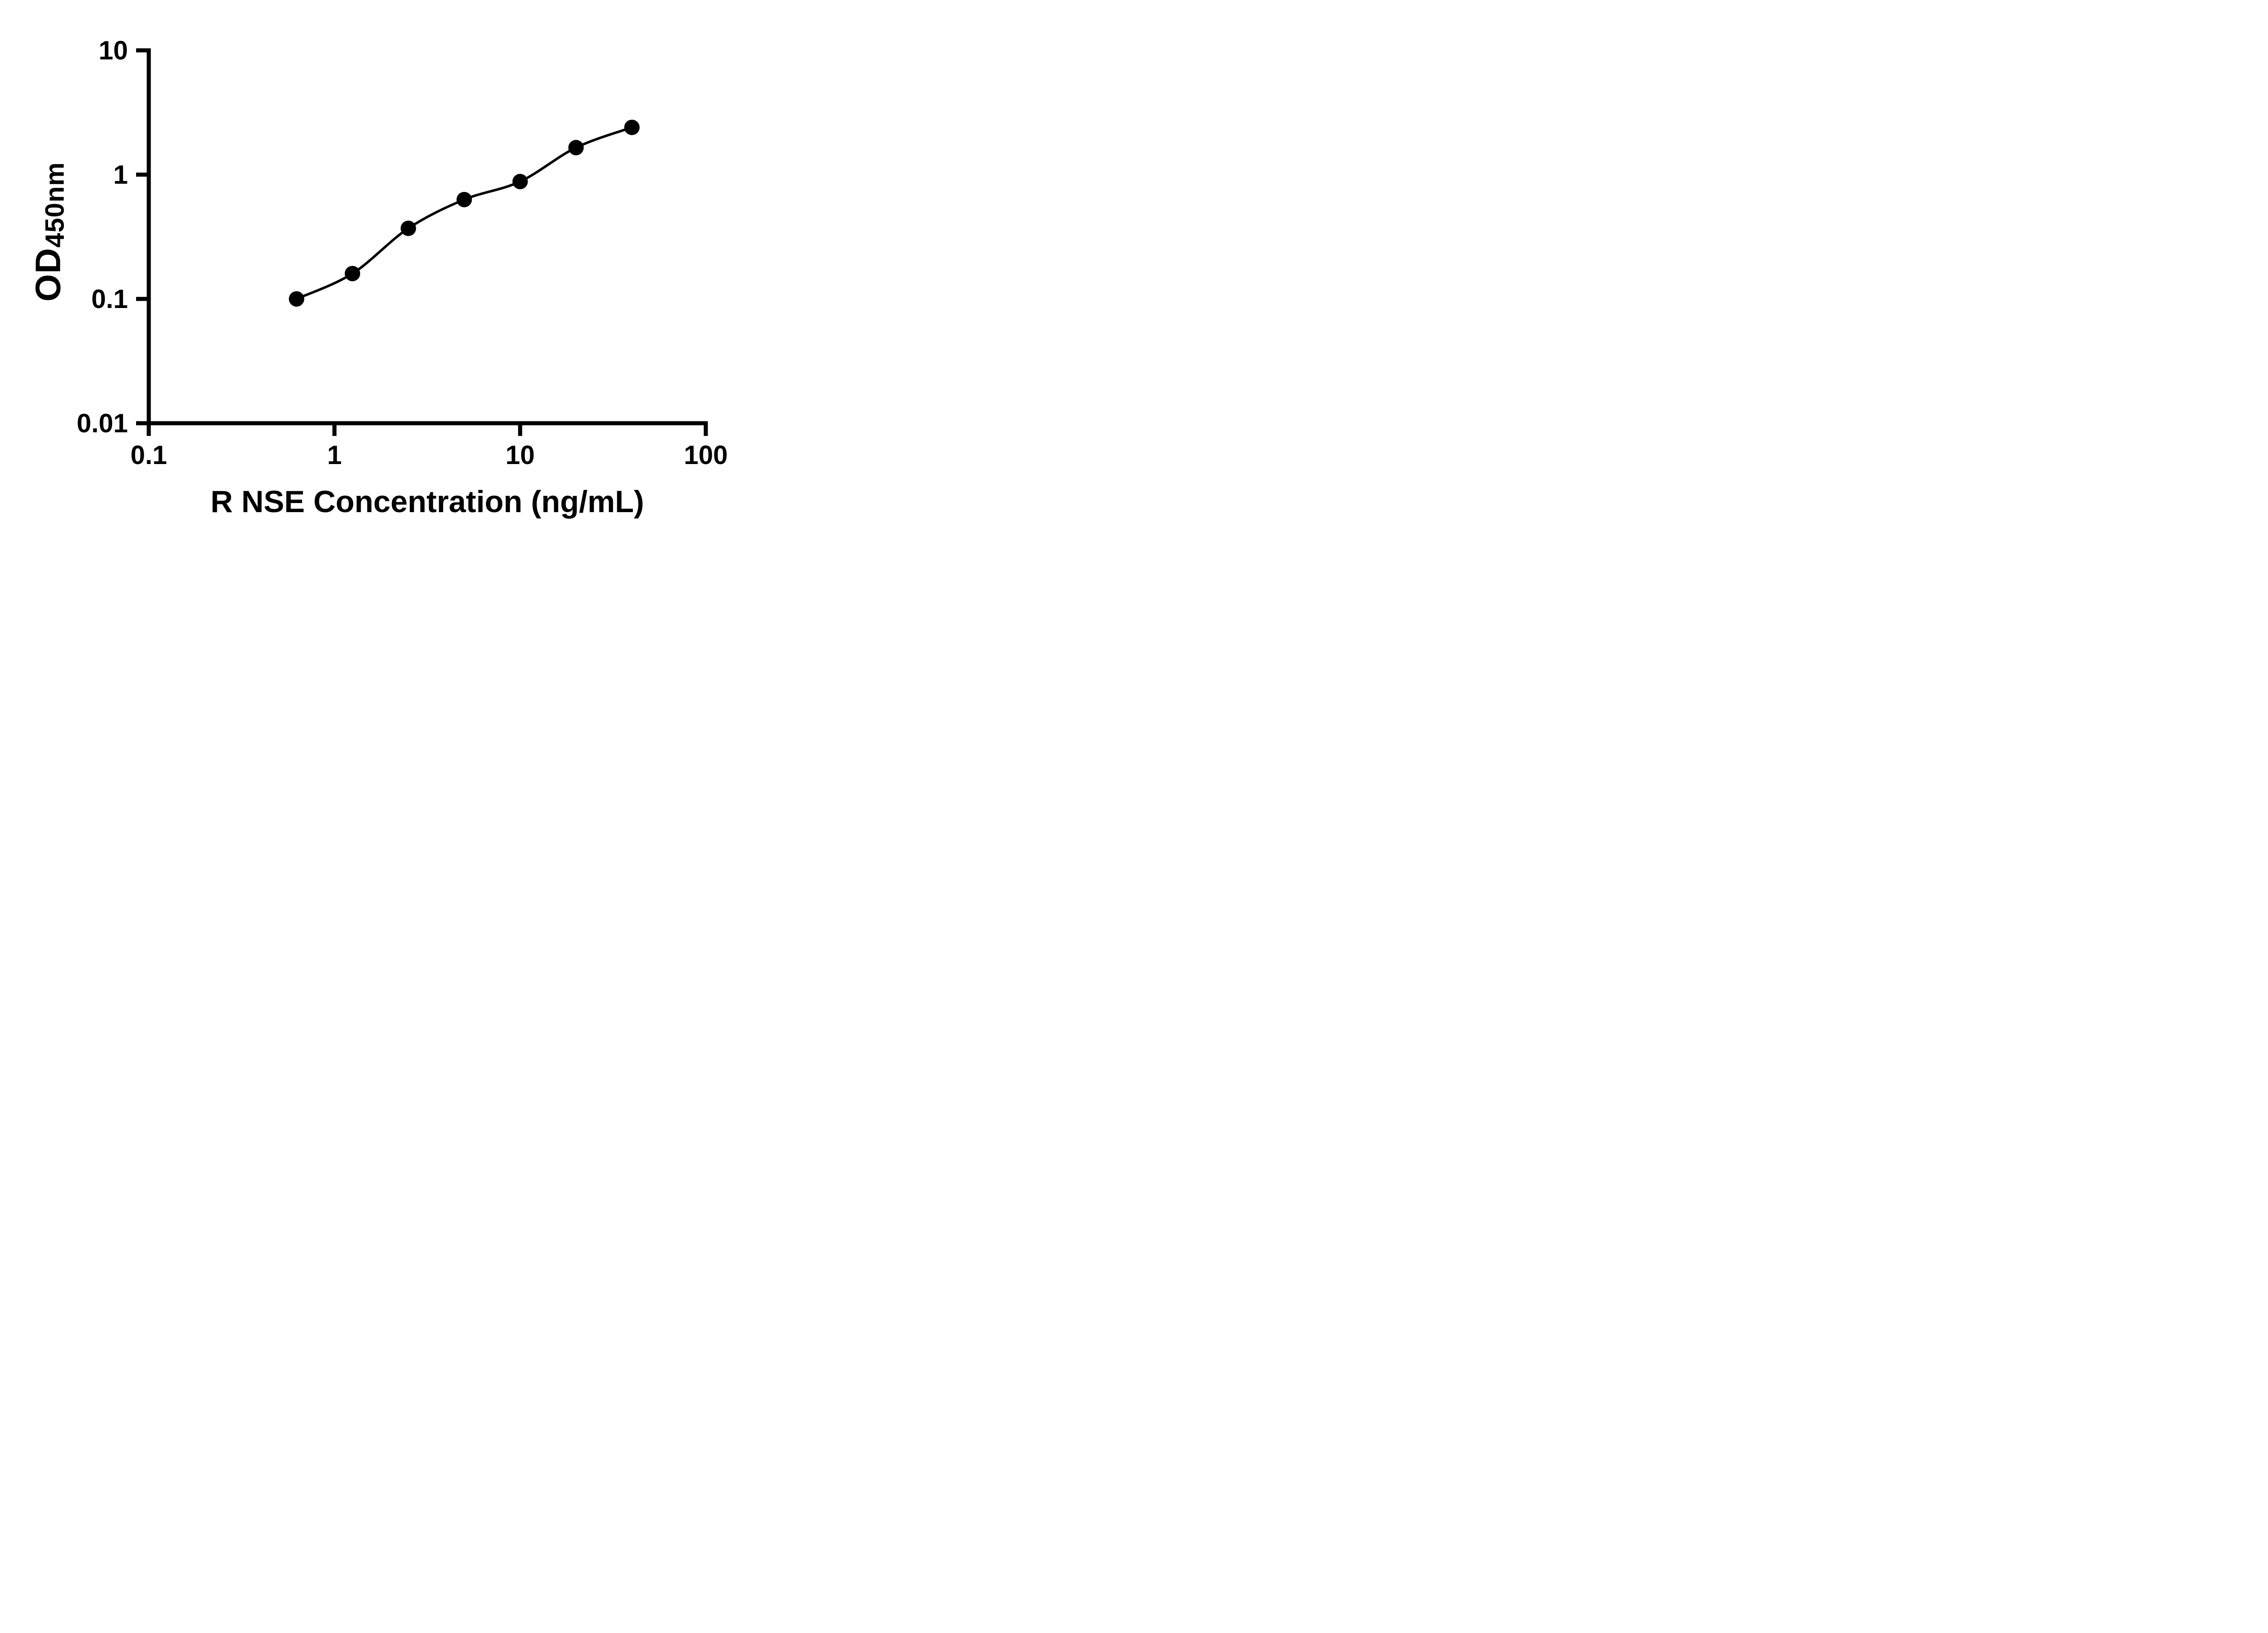 The width and height of the screenshot is (2268, 1633). Describe the element at coordinates (520, 455) in the screenshot. I see `x-tick-label: 10` at that location.